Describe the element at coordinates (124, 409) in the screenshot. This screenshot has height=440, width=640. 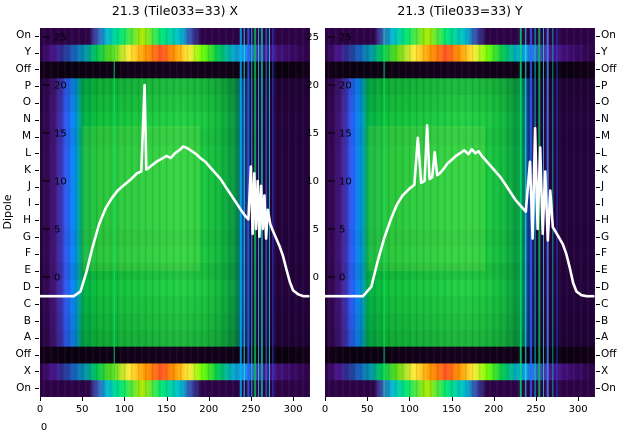
I see `x-tick-label: 100` at that location.